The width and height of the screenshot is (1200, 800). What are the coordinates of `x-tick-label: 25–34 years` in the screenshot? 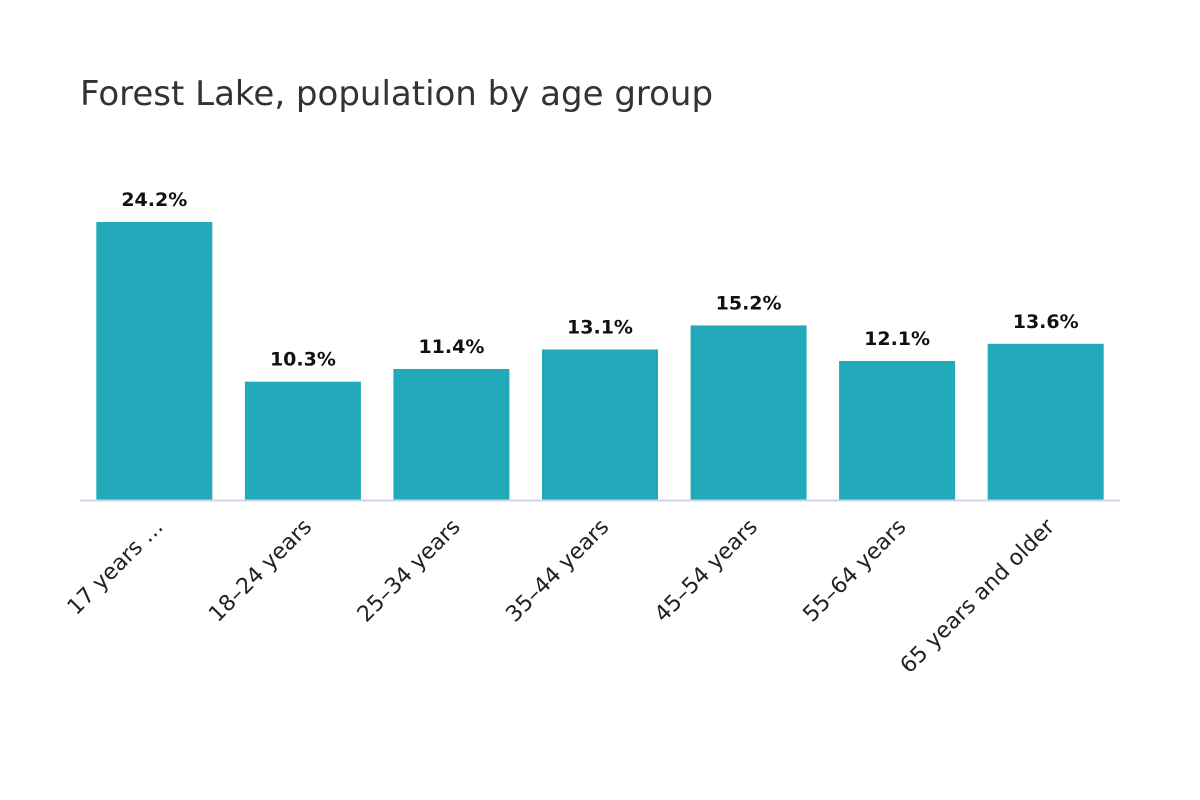 It's located at (409, 571).